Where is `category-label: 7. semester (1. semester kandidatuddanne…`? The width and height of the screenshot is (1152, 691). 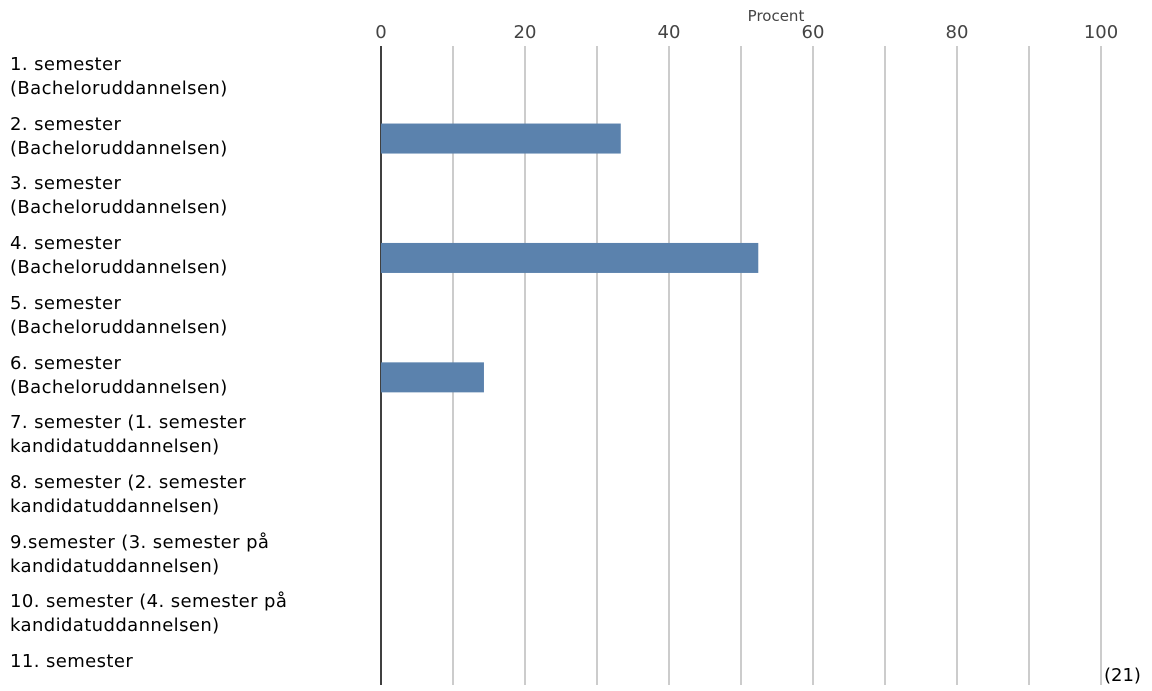 category-label: 7. semester (1. semester kandidatuddanne… is located at coordinates (128, 435).